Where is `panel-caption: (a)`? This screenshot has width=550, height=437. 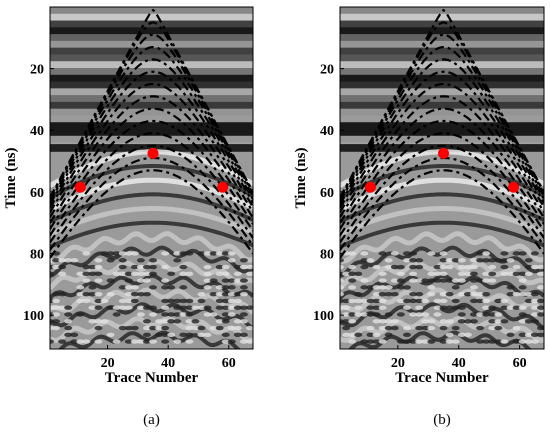
panel-caption: (a) is located at coordinates (151, 420).